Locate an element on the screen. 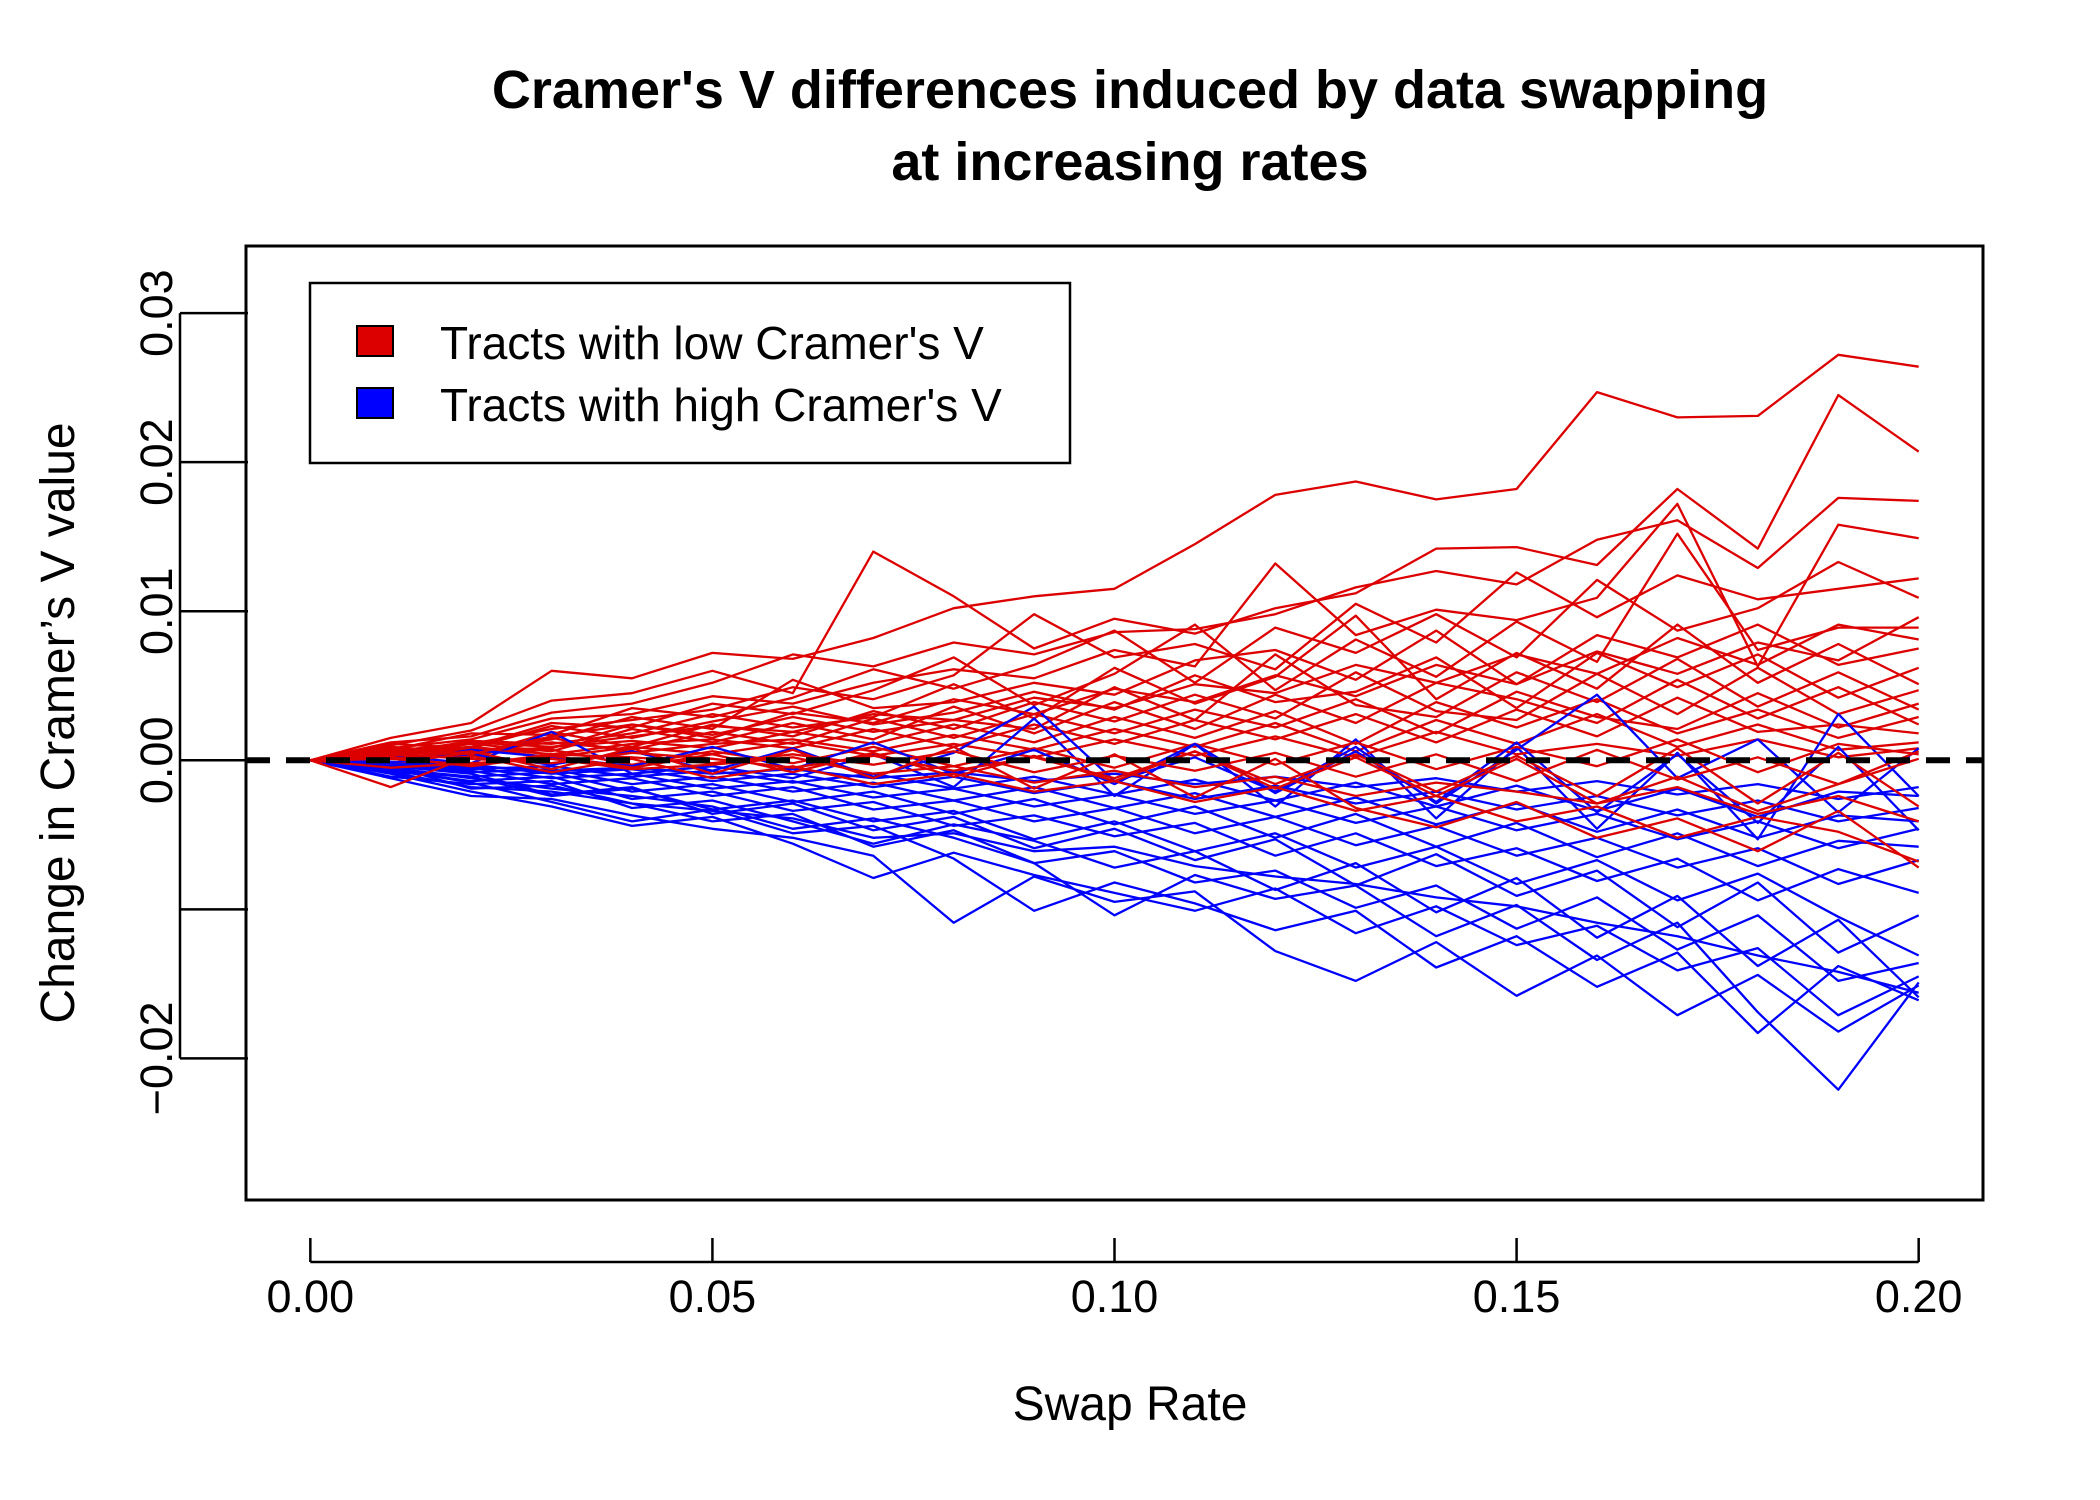 The width and height of the screenshot is (2100, 1500). y-axis-label: Change in Cramer’s V value is located at coordinates (58, 722).